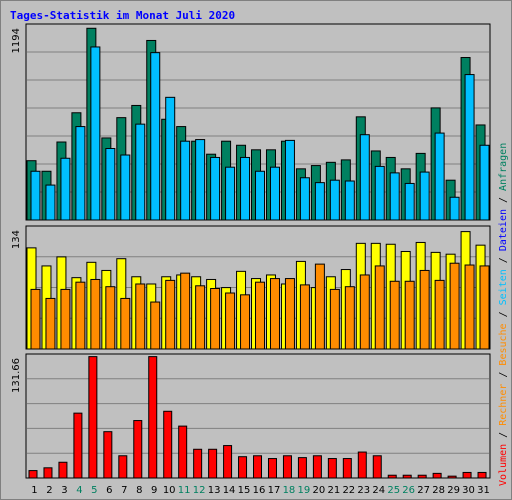  Describe the element at coordinates (363, 490) in the screenshot. I see `x-tick-label-23: 23` at that location.